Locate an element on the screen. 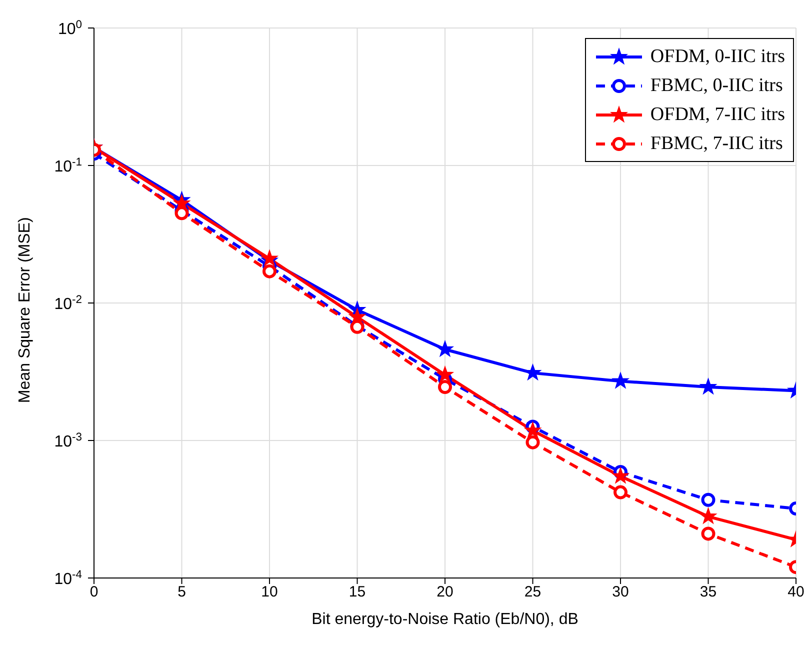  legend-label: OFDM, 0-IIC itrs is located at coordinates (717, 57).